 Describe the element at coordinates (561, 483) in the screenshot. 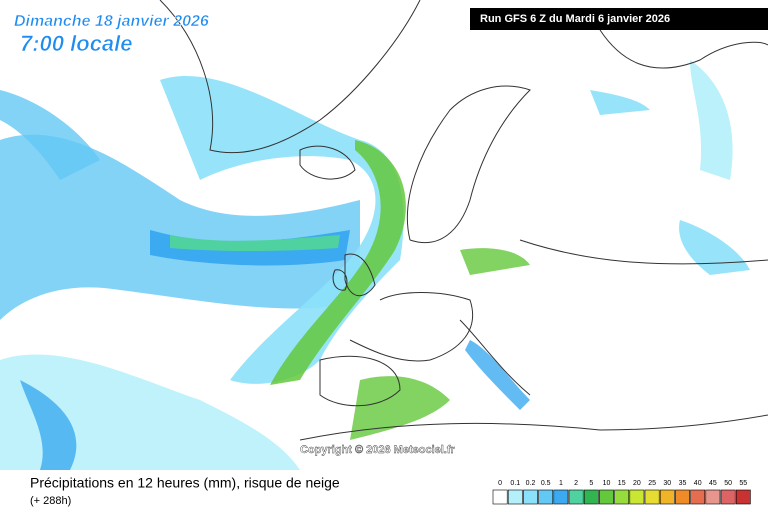

I see `legend-label: 1` at that location.